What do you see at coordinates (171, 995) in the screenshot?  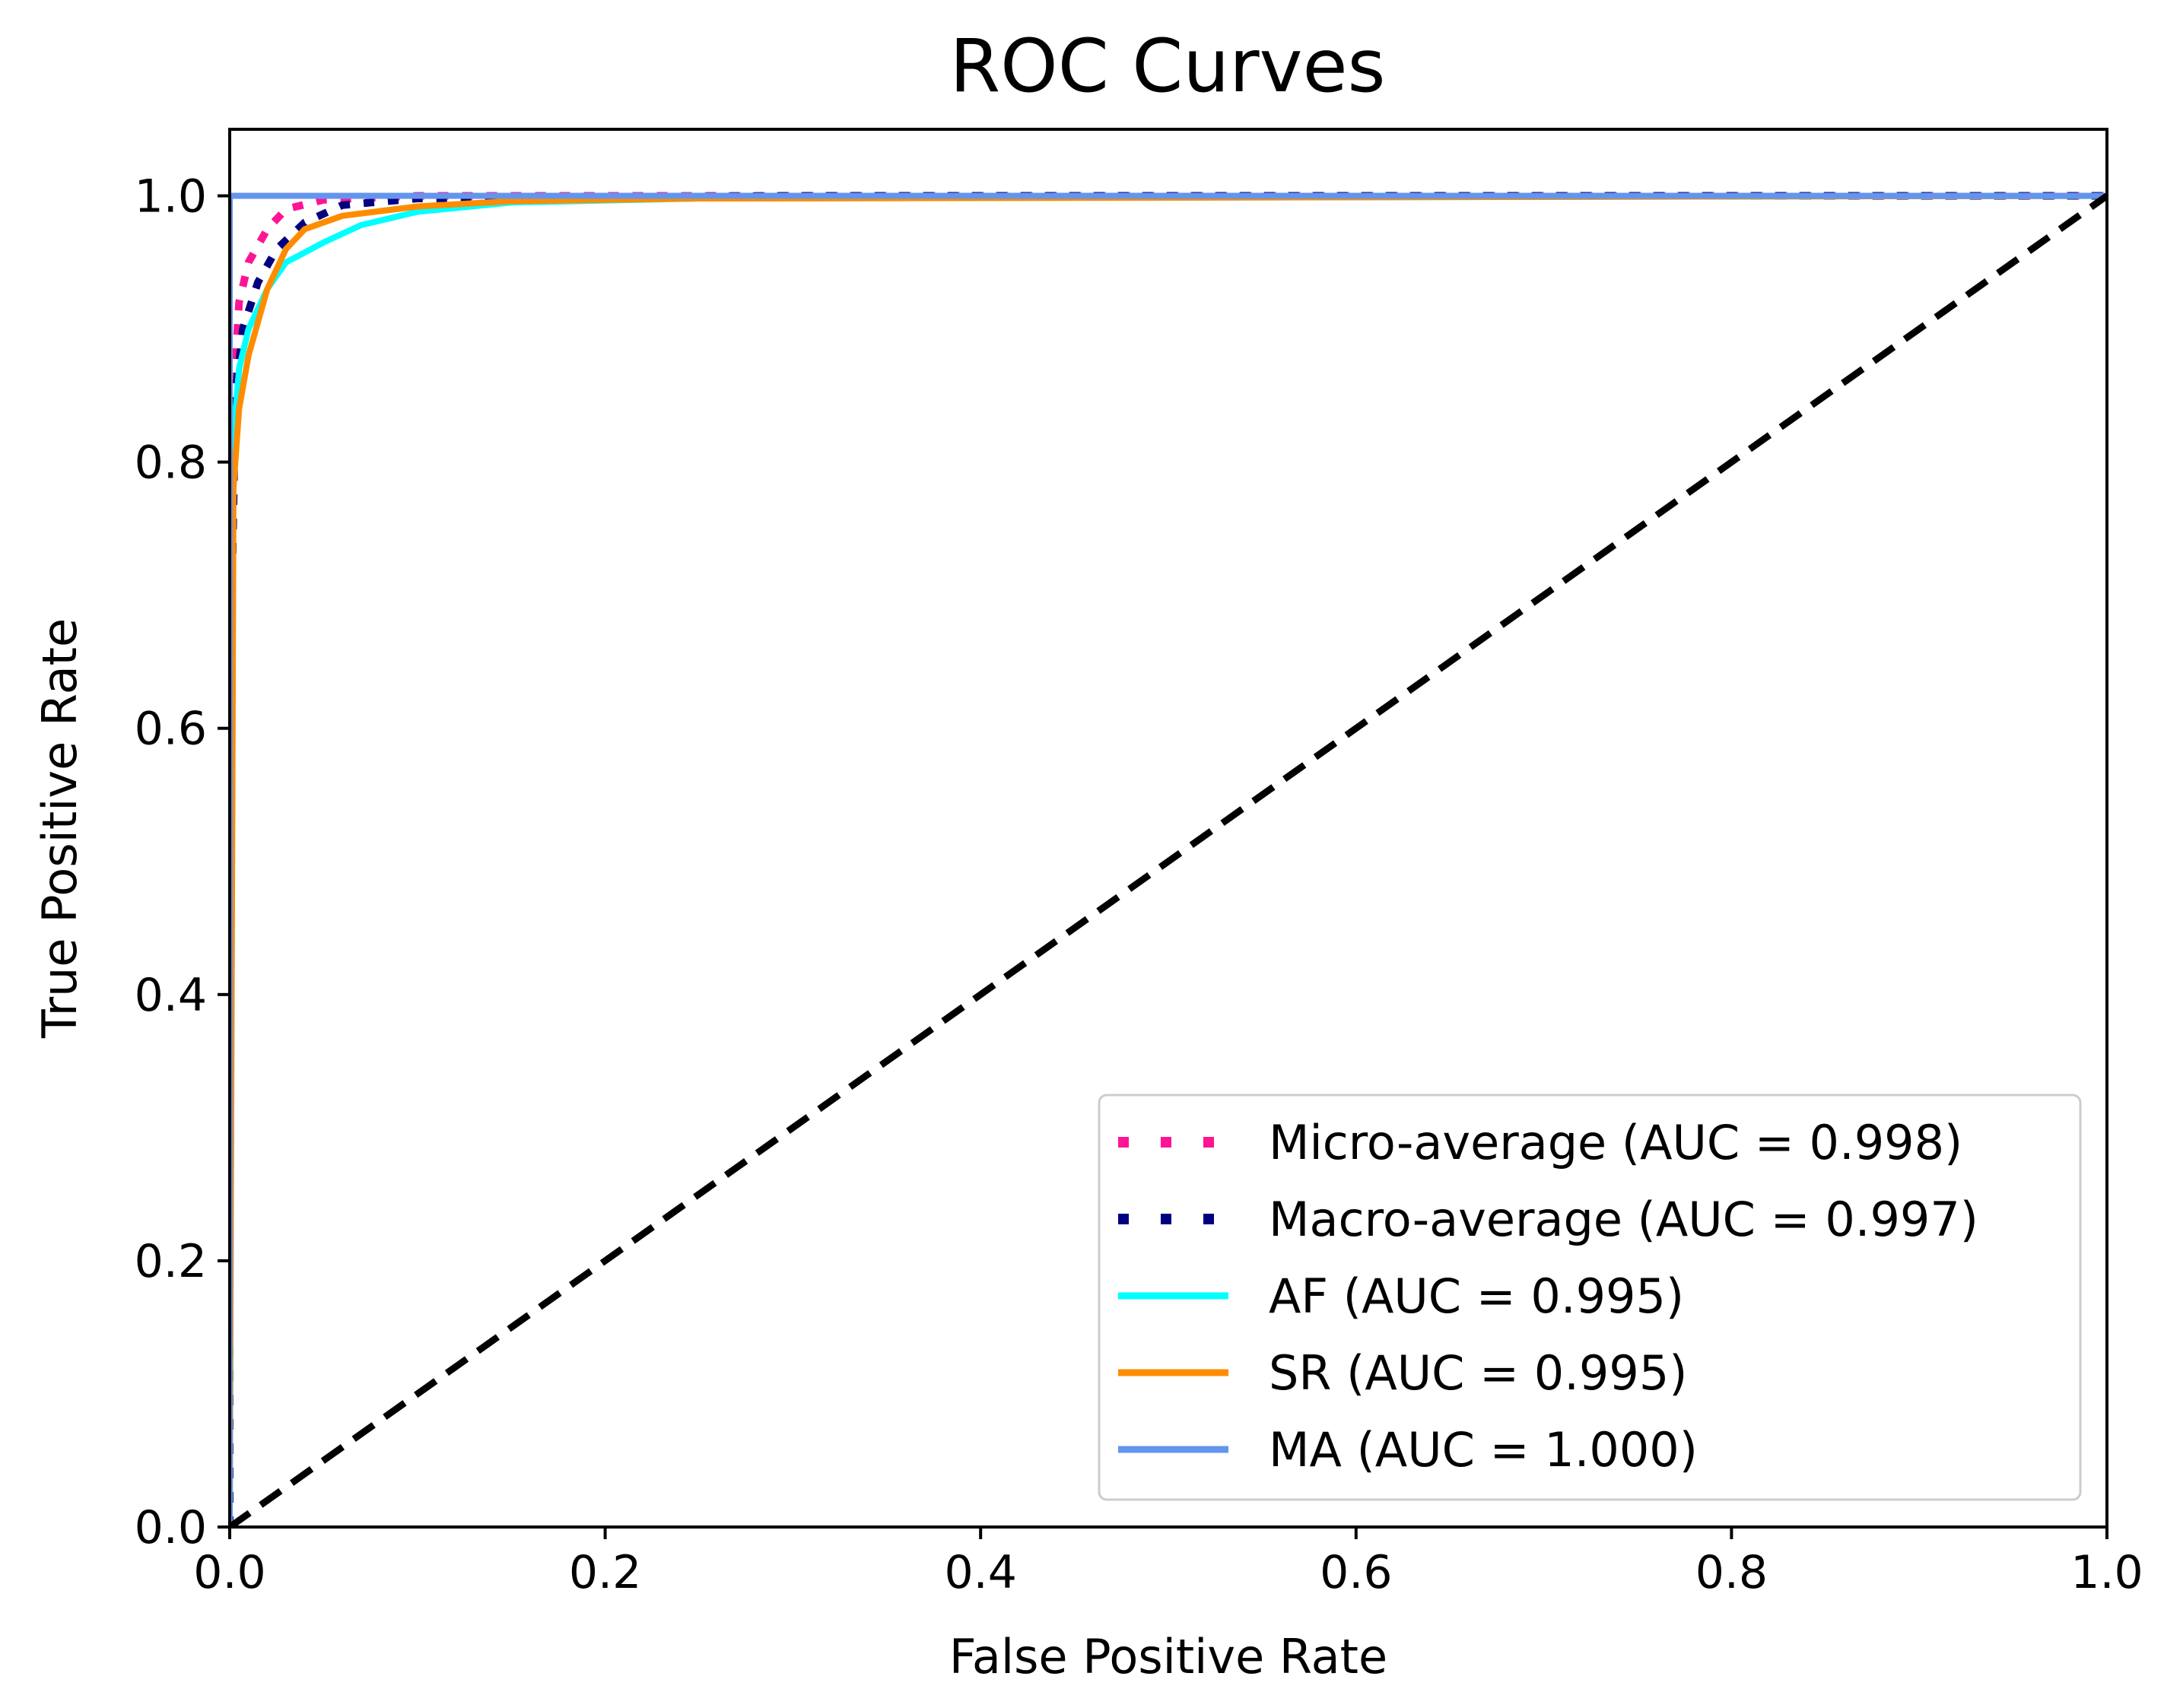 I see `y-tick-label: 0.4` at bounding box center [171, 995].